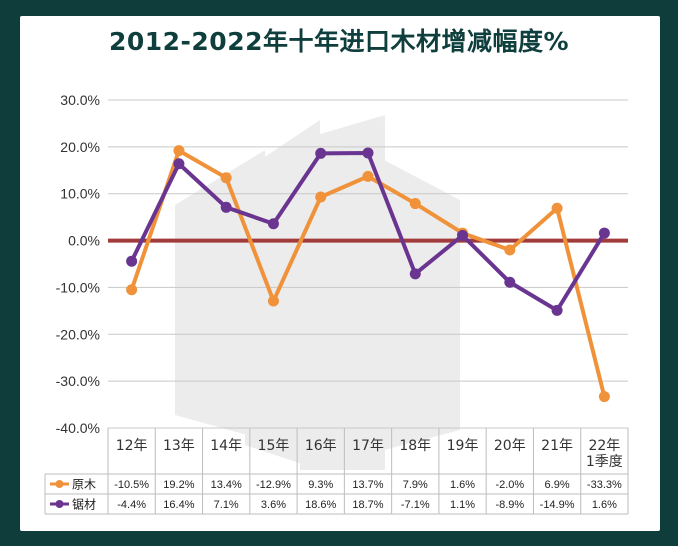 The height and width of the screenshot is (546, 678). Describe the element at coordinates (320, 485) in the screenshot. I see `table-cell-value: 9.3%` at that location.